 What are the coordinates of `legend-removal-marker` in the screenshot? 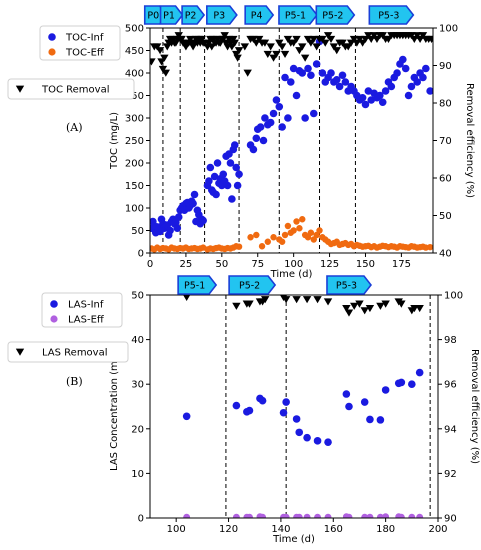 It's located at (20, 89).